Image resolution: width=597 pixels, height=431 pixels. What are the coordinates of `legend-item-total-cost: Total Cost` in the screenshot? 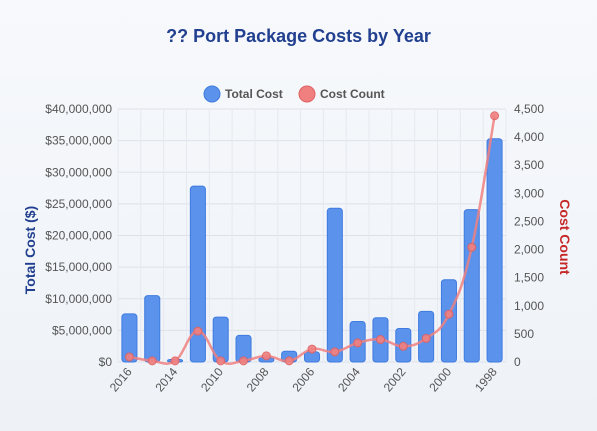 It's located at (243, 94).